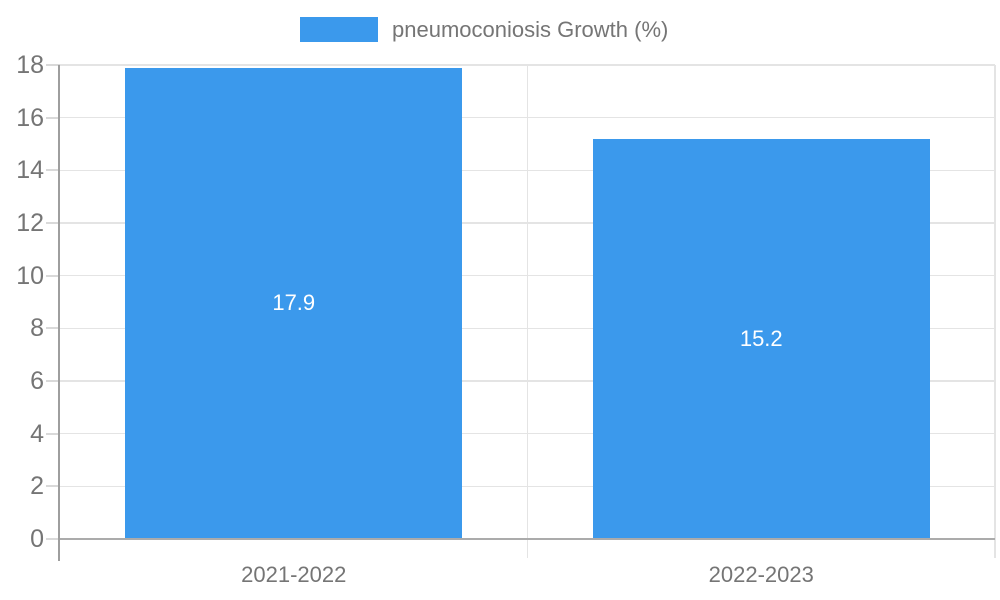 This screenshot has width=1000, height=600. Describe the element at coordinates (30, 223) in the screenshot. I see `y-tick-label: 12` at that location.